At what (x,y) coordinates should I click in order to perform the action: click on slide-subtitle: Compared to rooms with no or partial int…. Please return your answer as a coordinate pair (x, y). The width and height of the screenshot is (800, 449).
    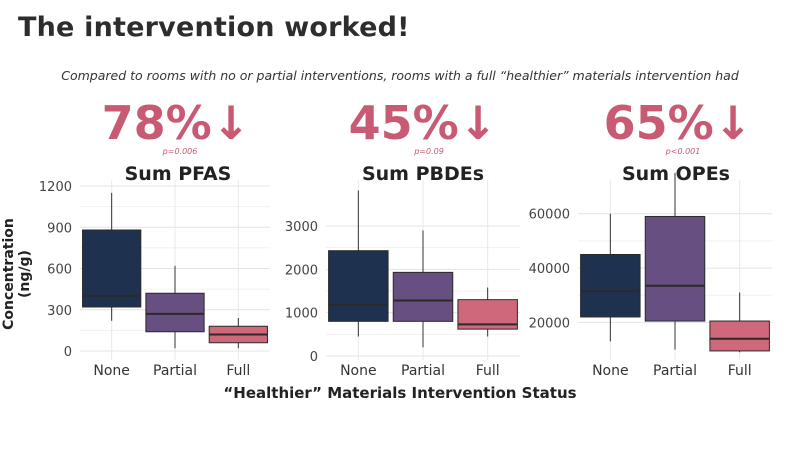
    Looking at the image, I should click on (400, 75).